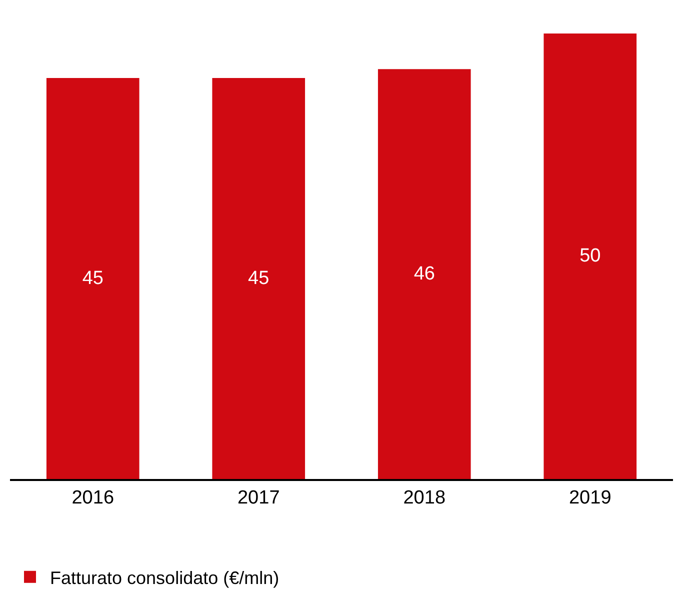 The image size is (683, 606). What do you see at coordinates (590, 498) in the screenshot?
I see `x-tick-label: 2019` at bounding box center [590, 498].